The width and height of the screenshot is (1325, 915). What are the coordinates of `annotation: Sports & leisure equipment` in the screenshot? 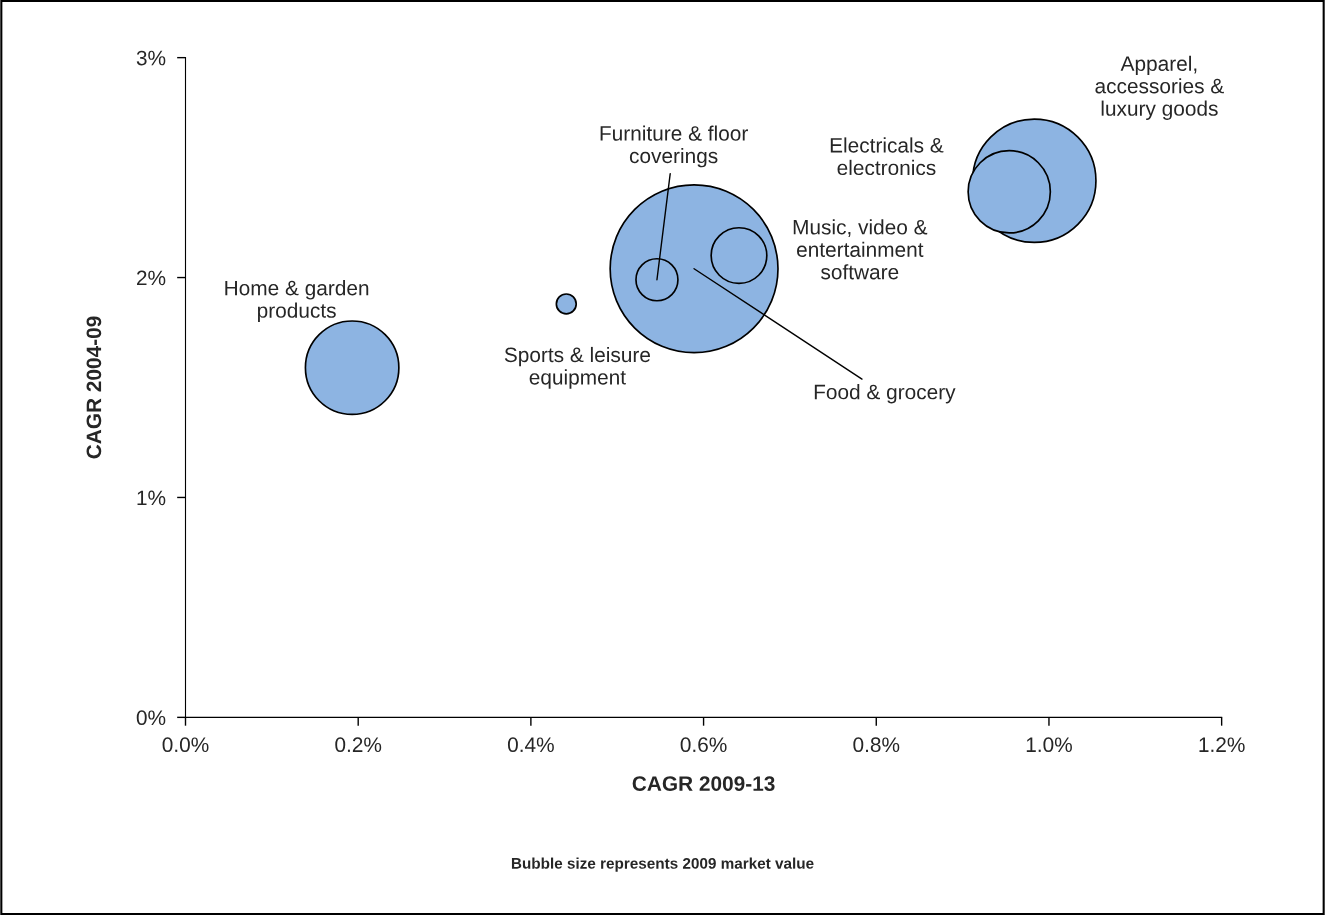 It's located at (577, 367).